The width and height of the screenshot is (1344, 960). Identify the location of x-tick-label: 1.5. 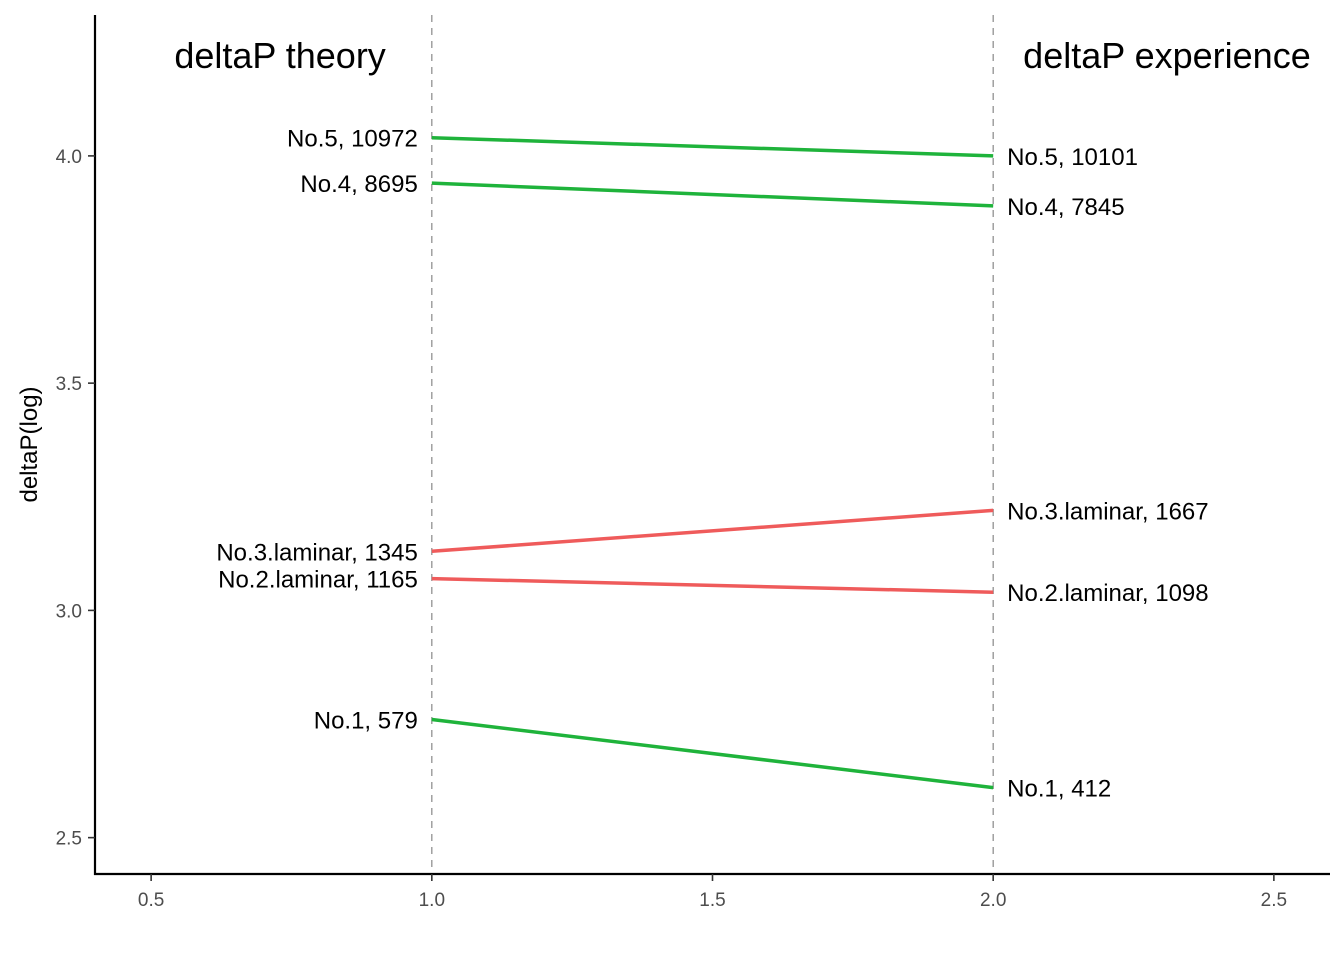
(712, 900).